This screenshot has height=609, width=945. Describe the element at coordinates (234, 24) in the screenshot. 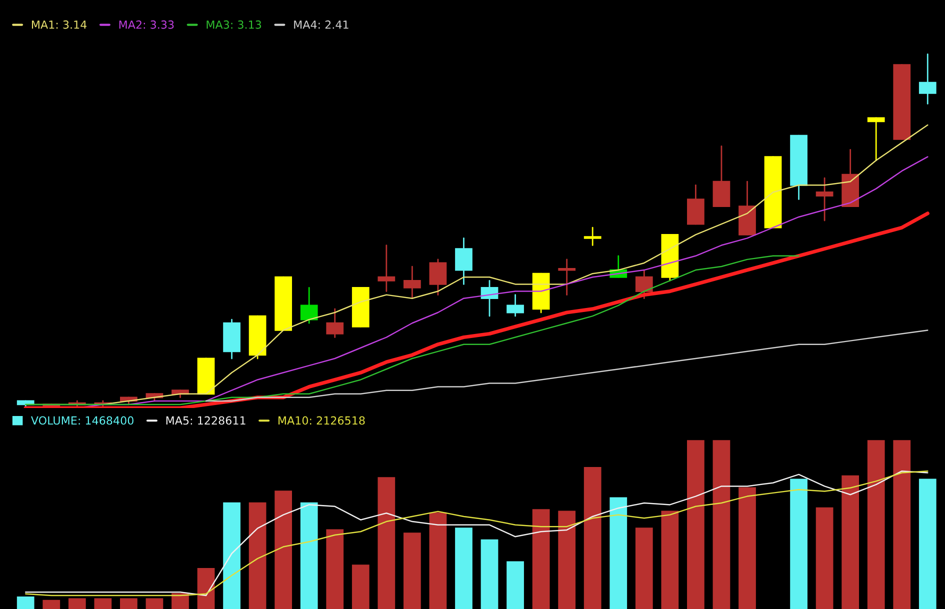

I see `legend-label: MA3: 3.13` at that location.